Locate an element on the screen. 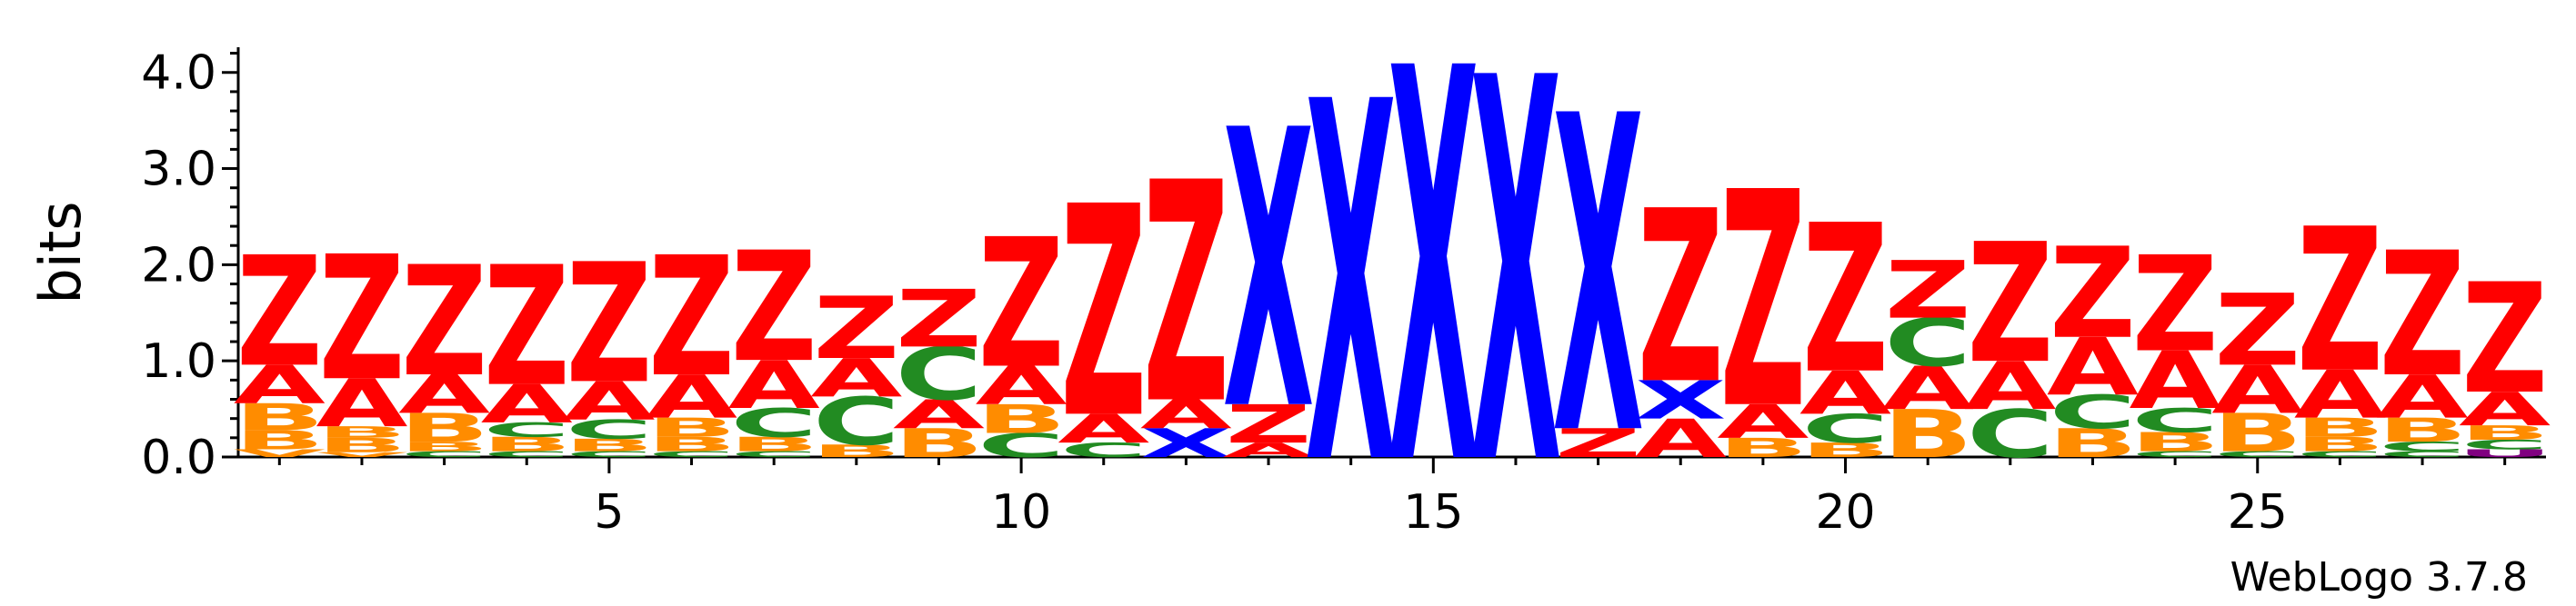 The width and height of the screenshot is (2576, 606). x-tick-label: 25 is located at coordinates (2258, 512).